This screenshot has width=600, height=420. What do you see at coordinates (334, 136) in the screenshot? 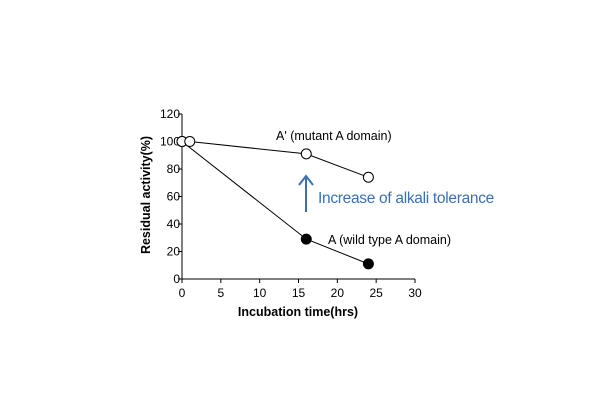
I see `series-label-mutant: A' (mutant A domain)` at bounding box center [334, 136].